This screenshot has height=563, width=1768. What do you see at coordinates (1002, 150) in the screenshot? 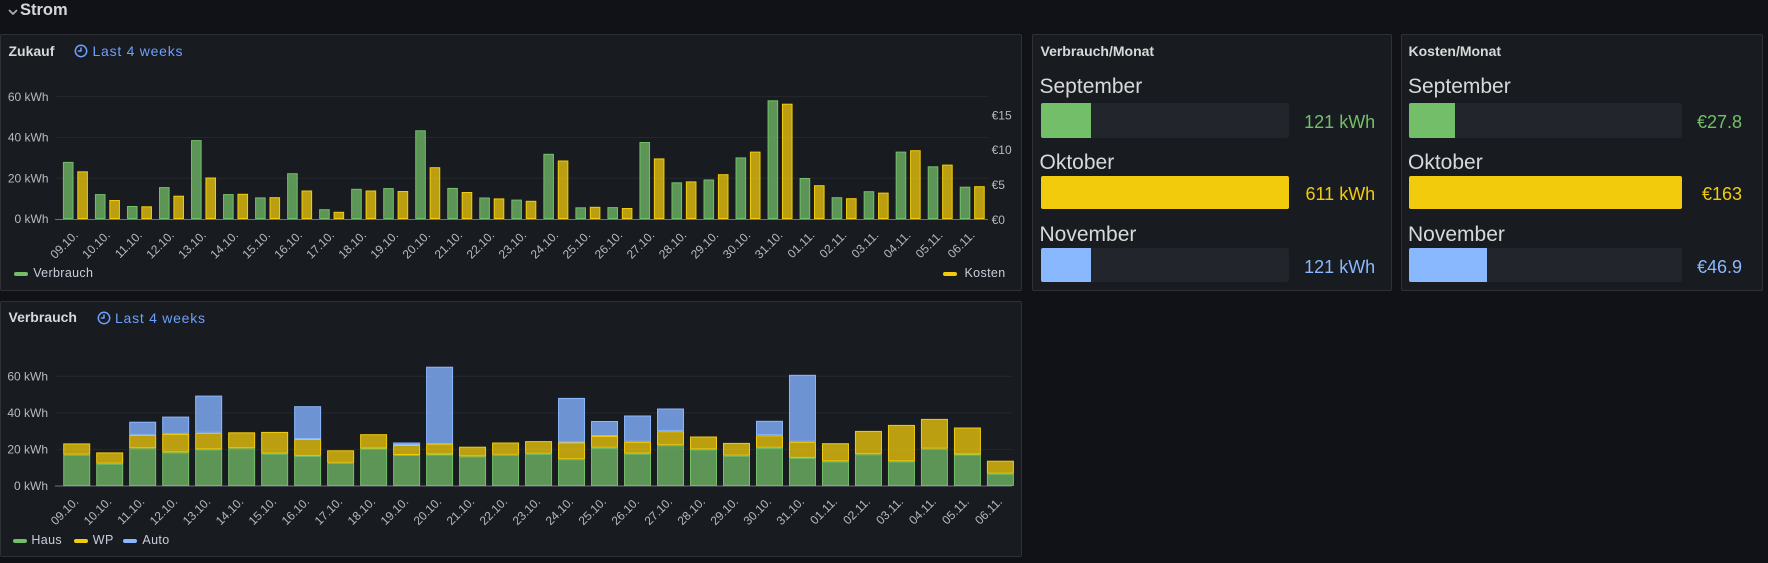
I see `svg-text: €10` at bounding box center [1002, 150].